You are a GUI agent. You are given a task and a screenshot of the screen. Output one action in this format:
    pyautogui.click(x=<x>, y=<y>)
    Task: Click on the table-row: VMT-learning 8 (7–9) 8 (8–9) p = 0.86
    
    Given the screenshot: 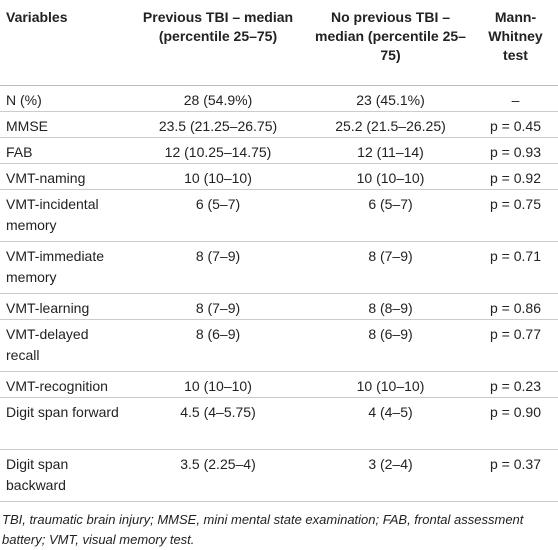 What is the action you would take?
    pyautogui.click(x=279, y=306)
    